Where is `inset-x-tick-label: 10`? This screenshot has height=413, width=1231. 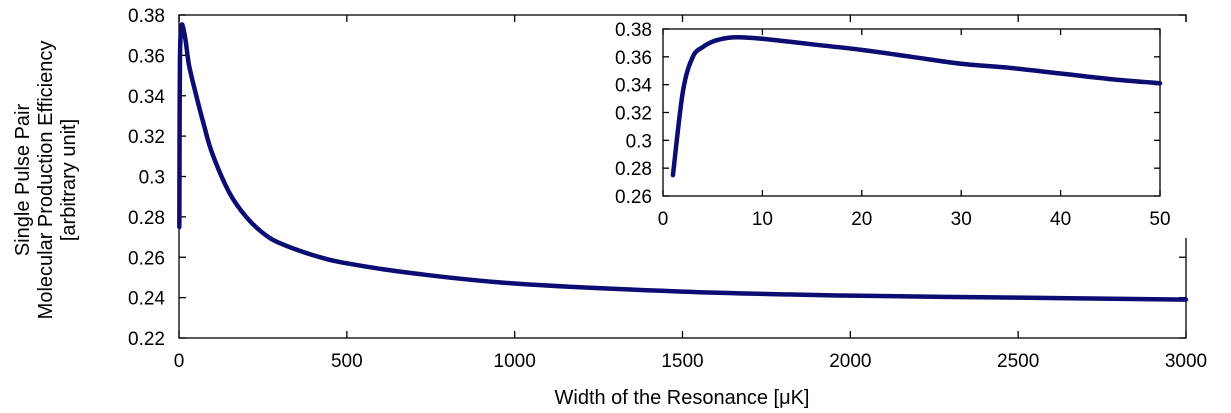 inset-x-tick-label: 10 is located at coordinates (762, 219).